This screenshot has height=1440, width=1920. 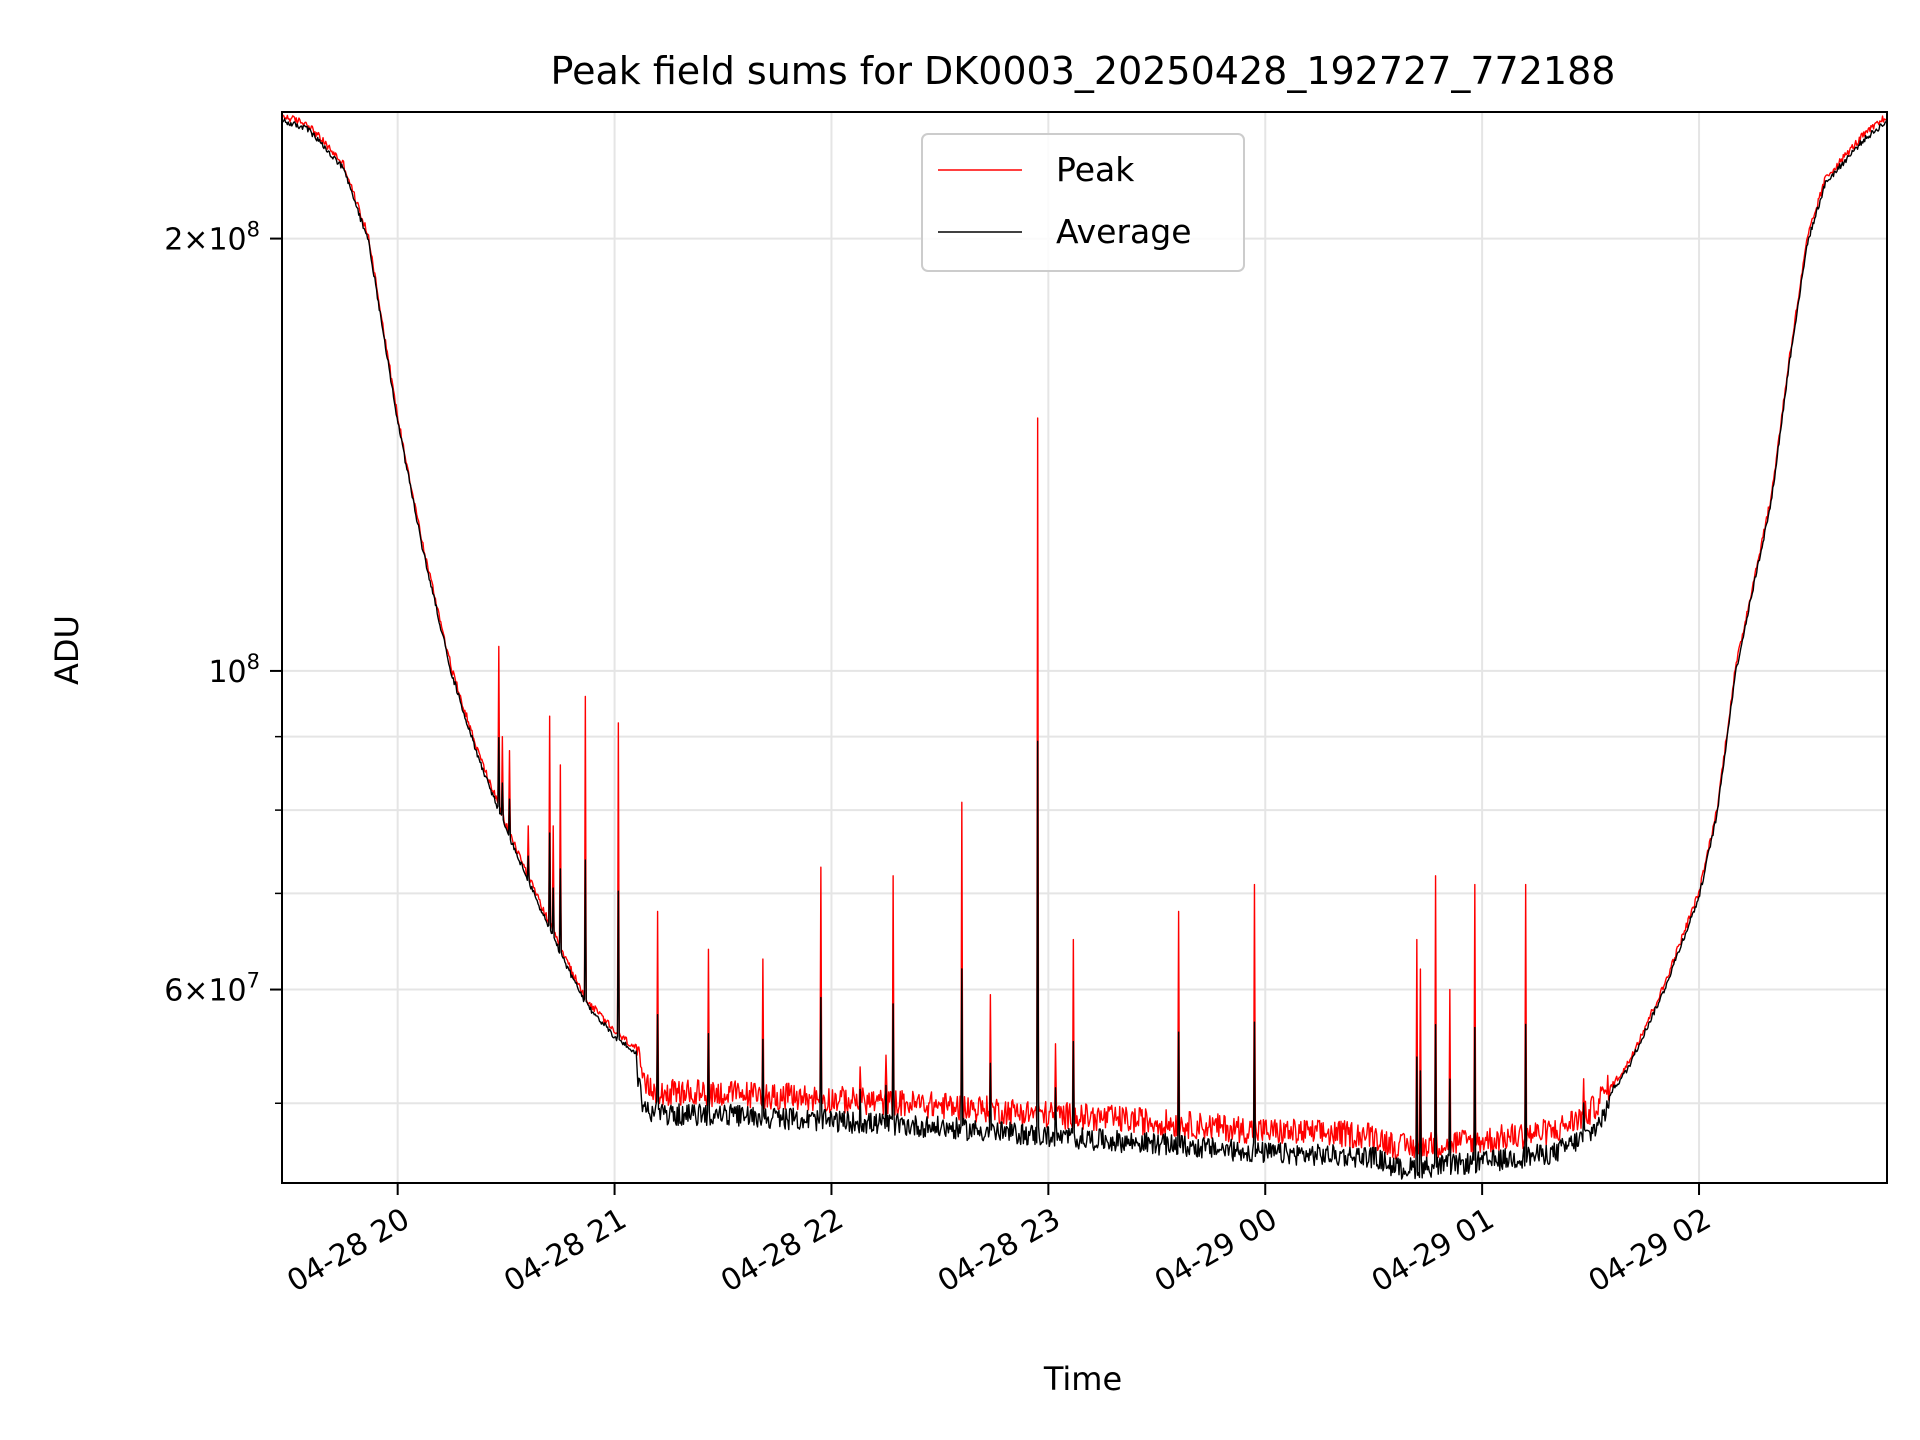 What do you see at coordinates (1095, 169) in the screenshot?
I see `legend-label-peak: Peak` at bounding box center [1095, 169].